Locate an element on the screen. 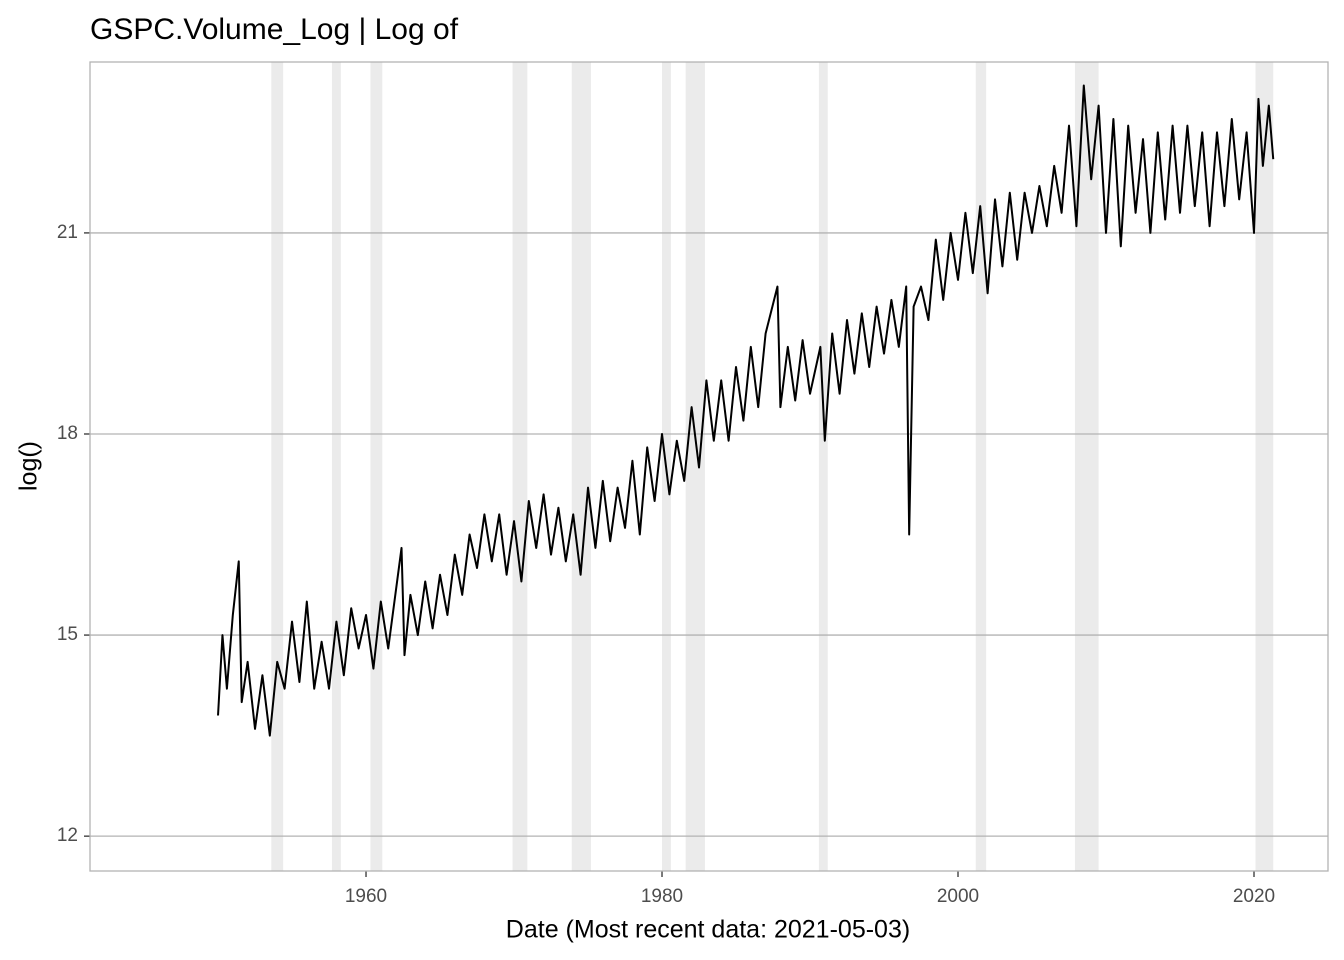 The width and height of the screenshot is (1344, 960). y-axis-label: log() is located at coordinates (29, 466).